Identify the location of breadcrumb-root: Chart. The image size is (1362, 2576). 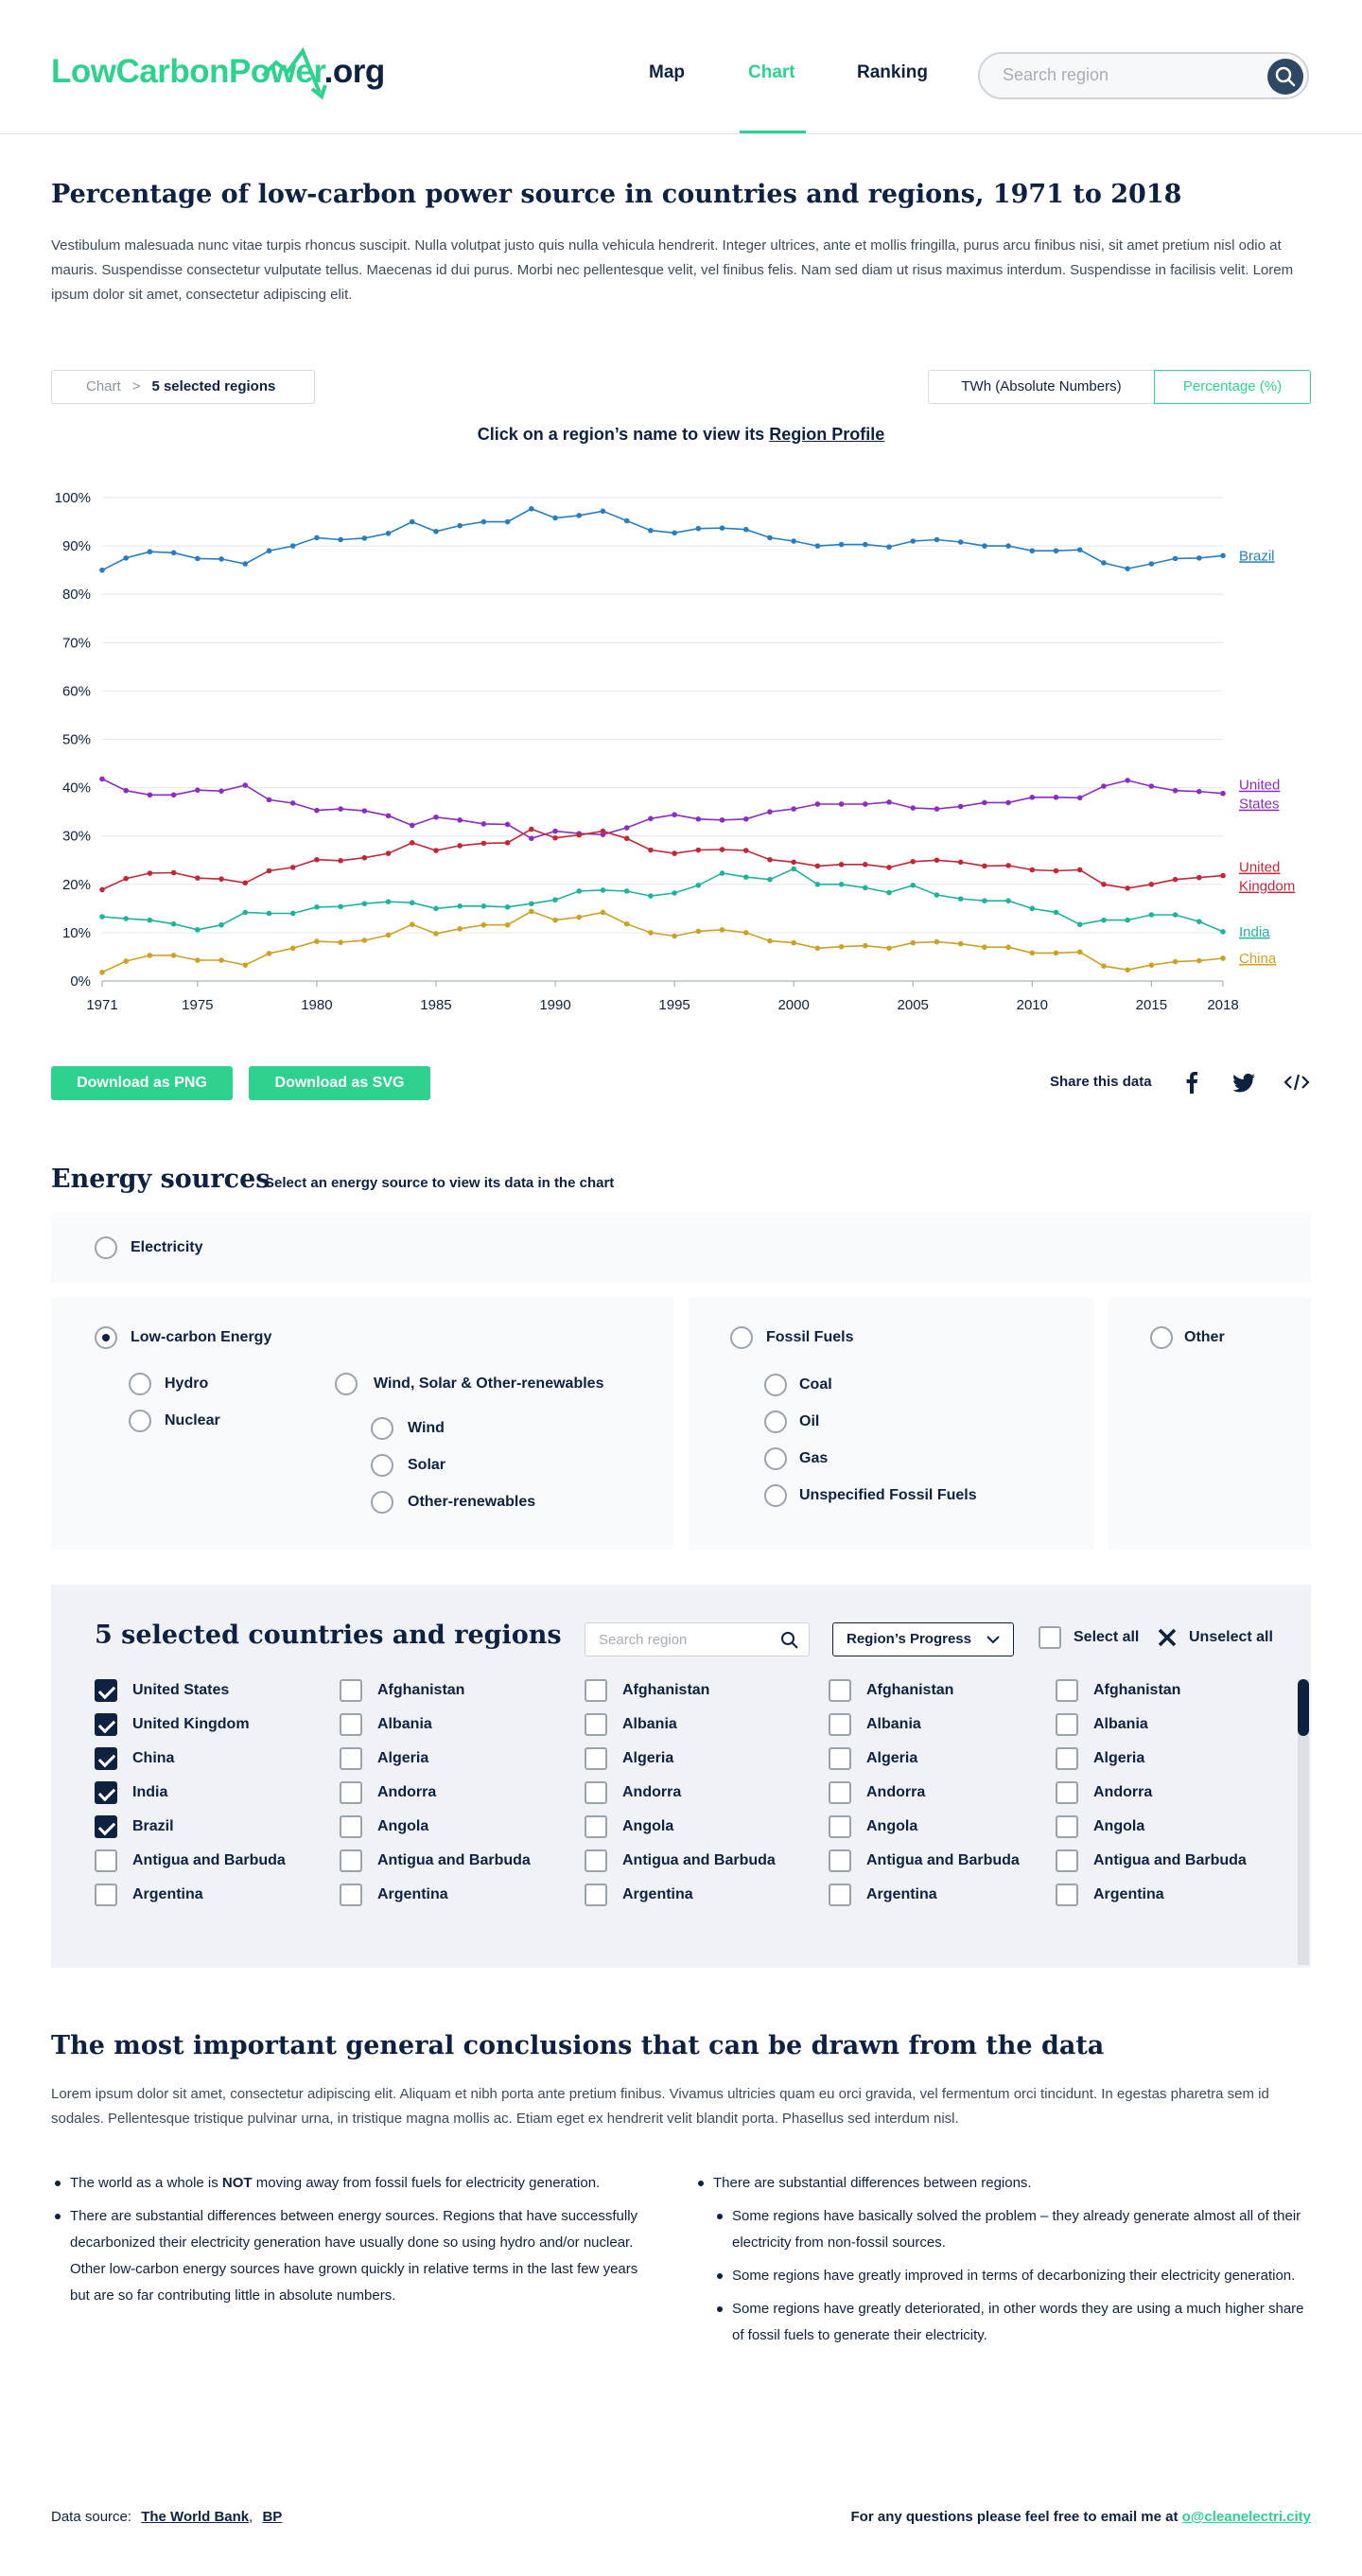
(103, 386).